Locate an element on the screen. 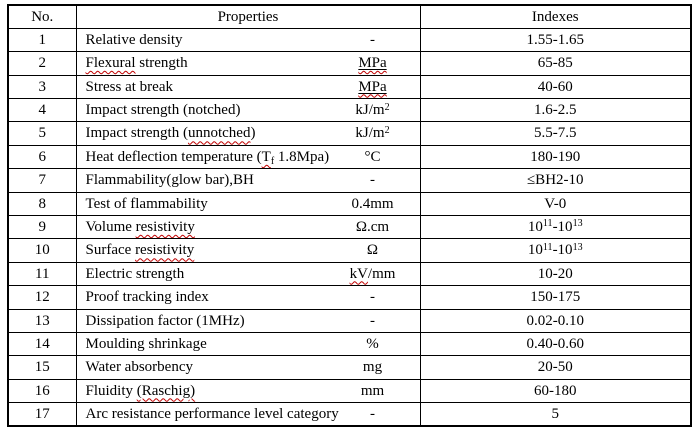  property-unit: 0.4mm is located at coordinates (372, 203).